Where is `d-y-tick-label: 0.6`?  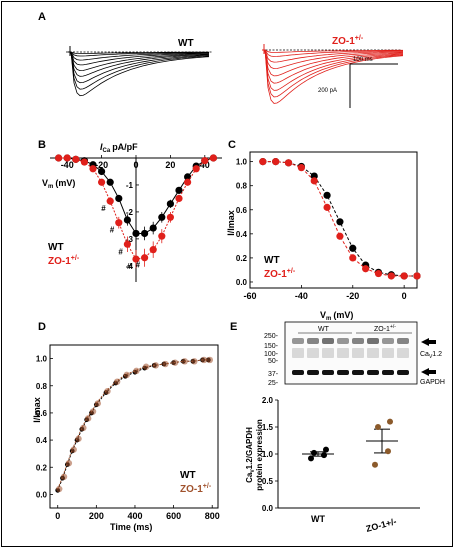 d-y-tick-label: 0.6 is located at coordinates (42, 413).